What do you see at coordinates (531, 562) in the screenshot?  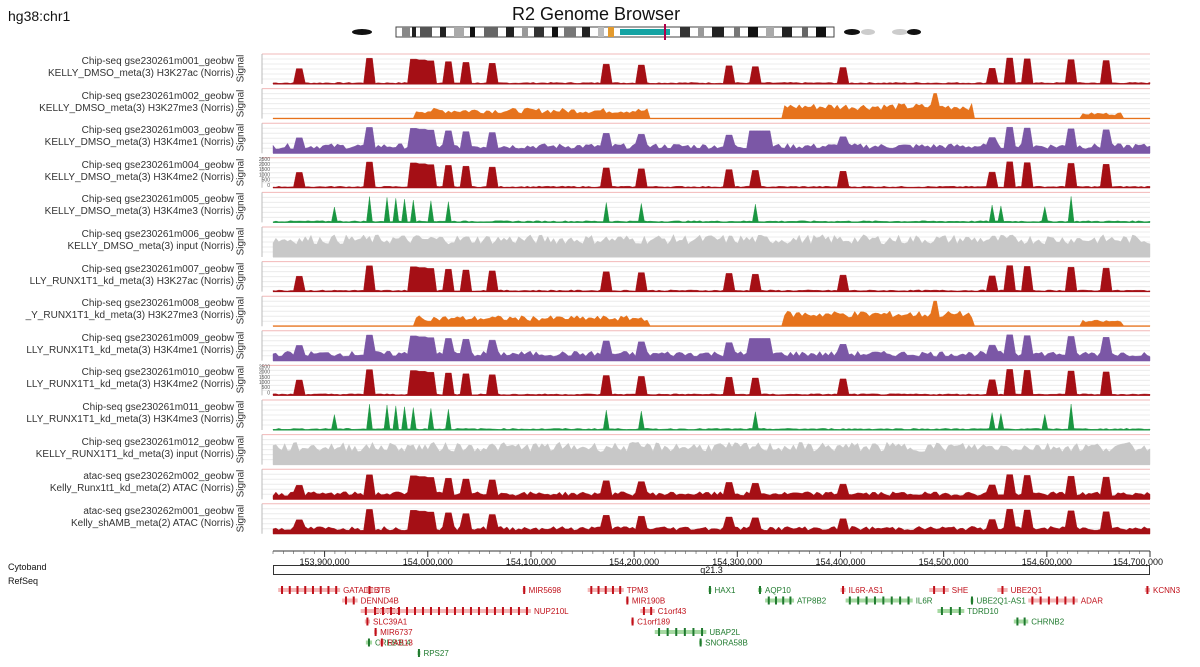 I see `axis-tick-label: 154,100,000` at bounding box center [531, 562].